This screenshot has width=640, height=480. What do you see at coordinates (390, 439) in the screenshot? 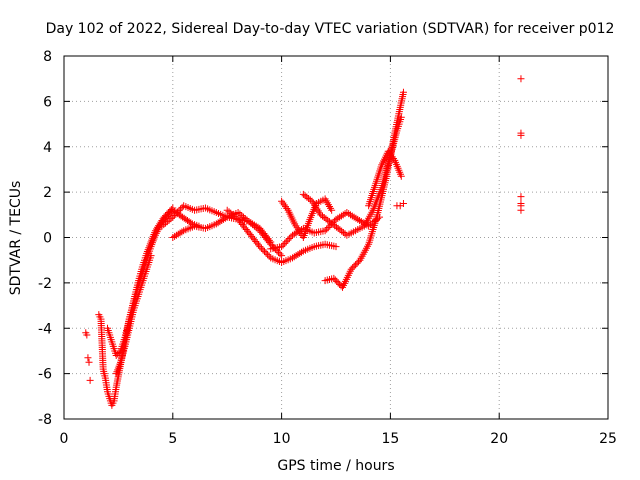
I see `x-tick-label: 15` at bounding box center [390, 439].